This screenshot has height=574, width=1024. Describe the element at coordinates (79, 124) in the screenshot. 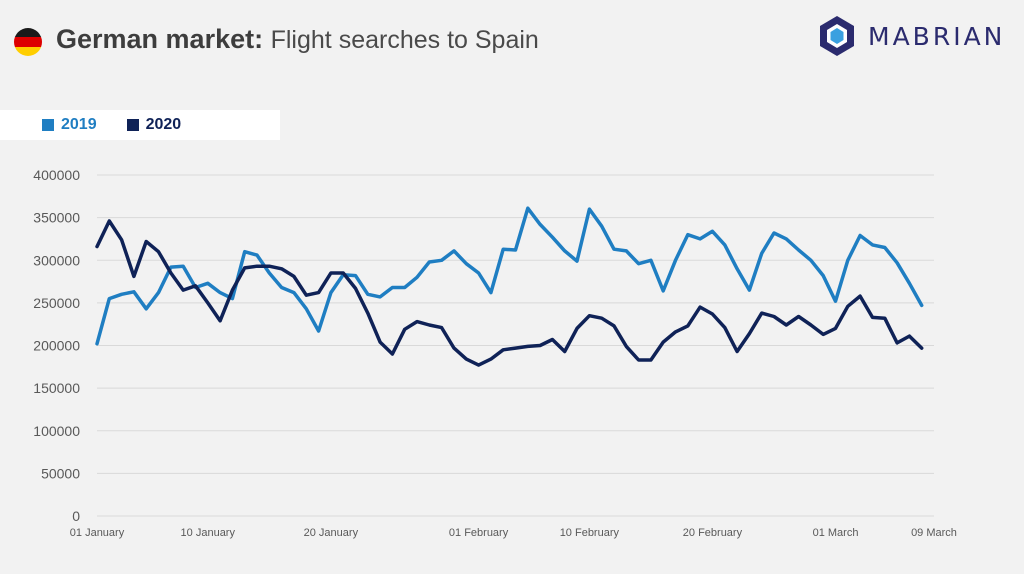

I see `legend-label-2019: 2019` at that location.